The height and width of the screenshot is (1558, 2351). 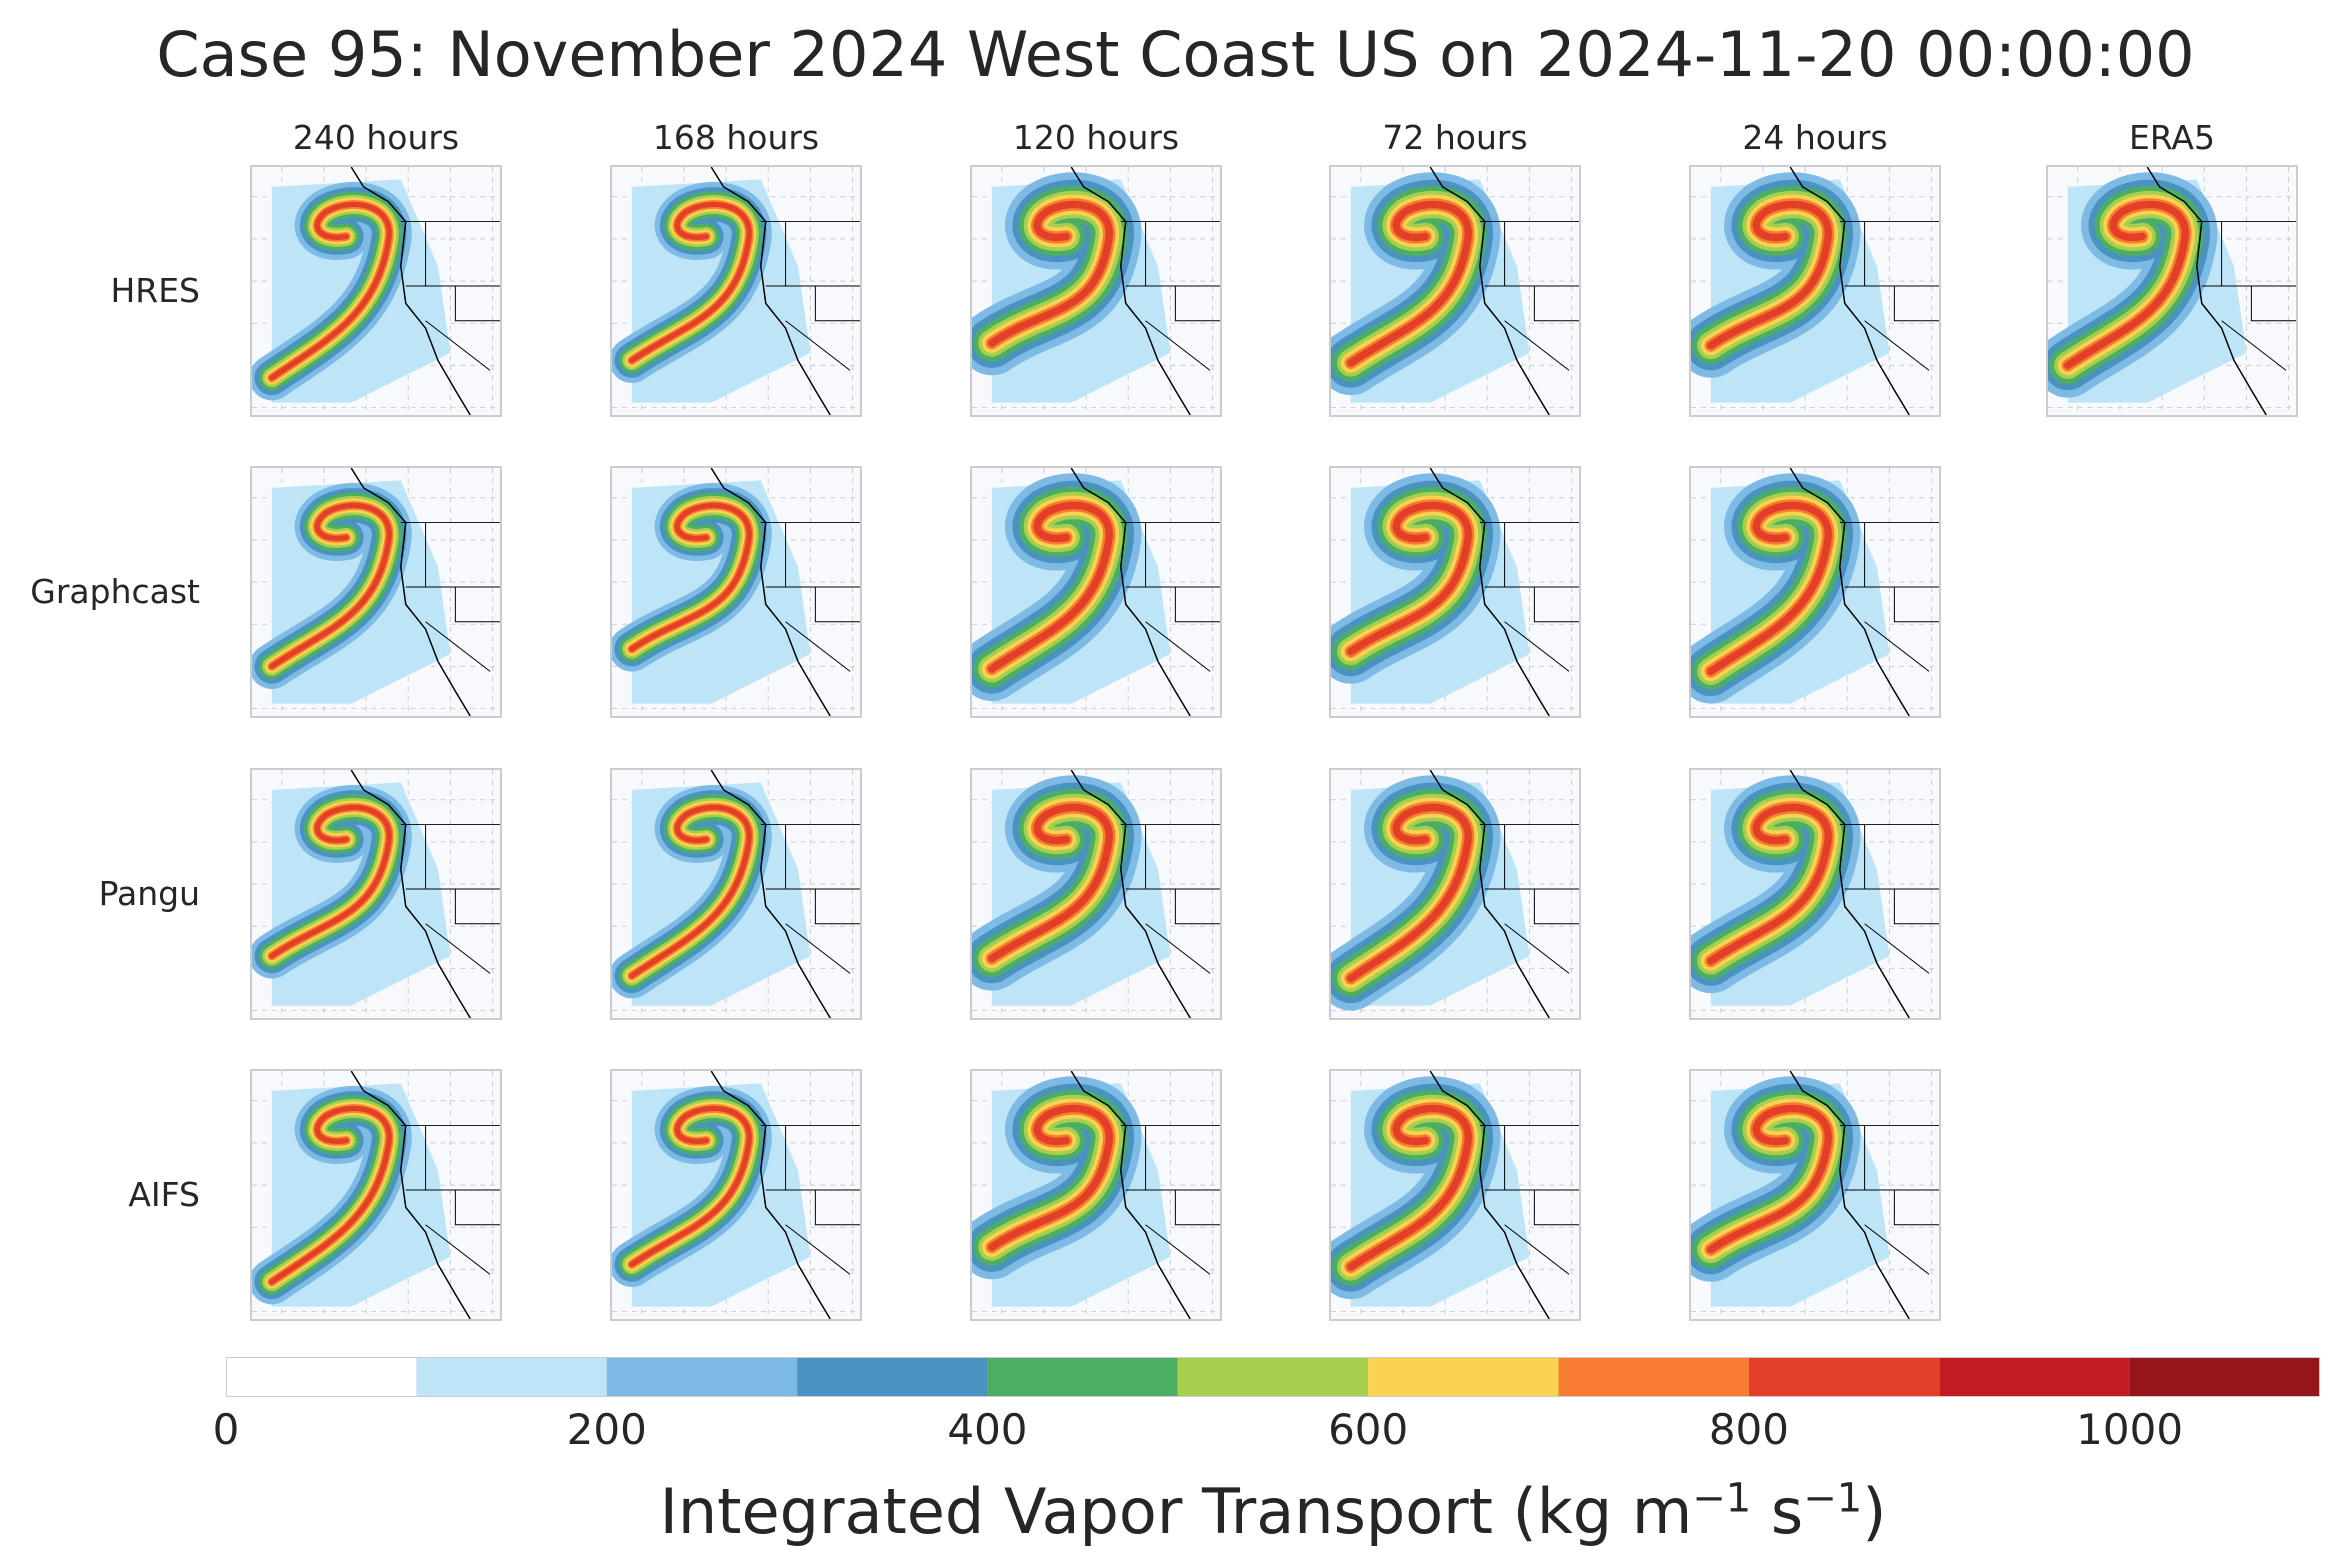 I want to click on colorbar-tick-label: 0, so click(x=226, y=1429).